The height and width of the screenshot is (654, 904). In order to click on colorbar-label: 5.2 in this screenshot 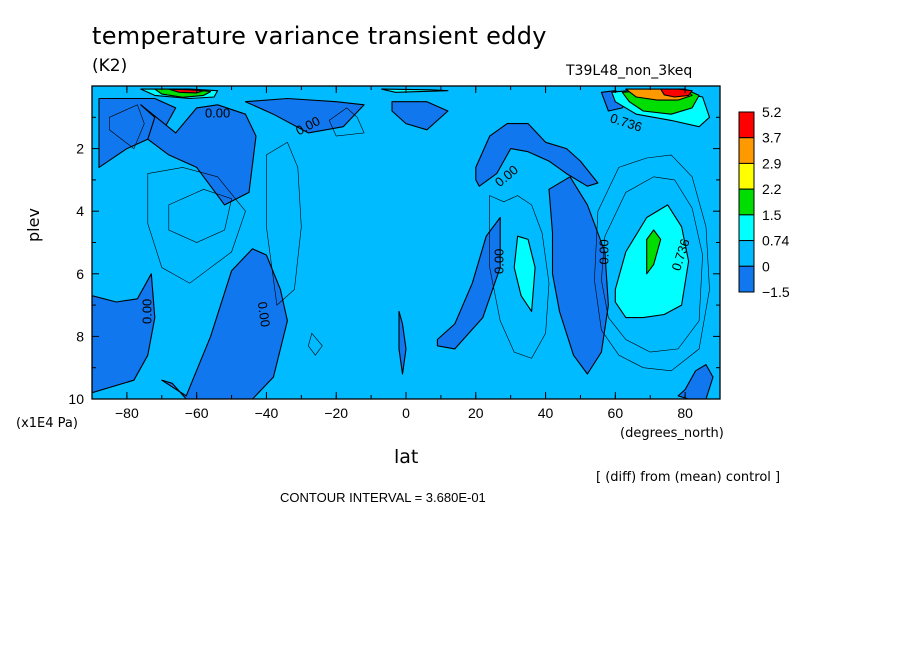, I will do `click(772, 112)`.